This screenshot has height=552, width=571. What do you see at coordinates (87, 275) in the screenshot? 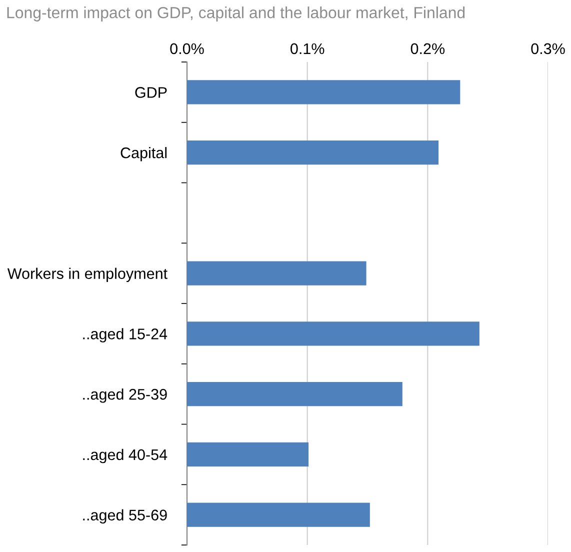
I see `y-tick-label: Workers in employment` at bounding box center [87, 275].